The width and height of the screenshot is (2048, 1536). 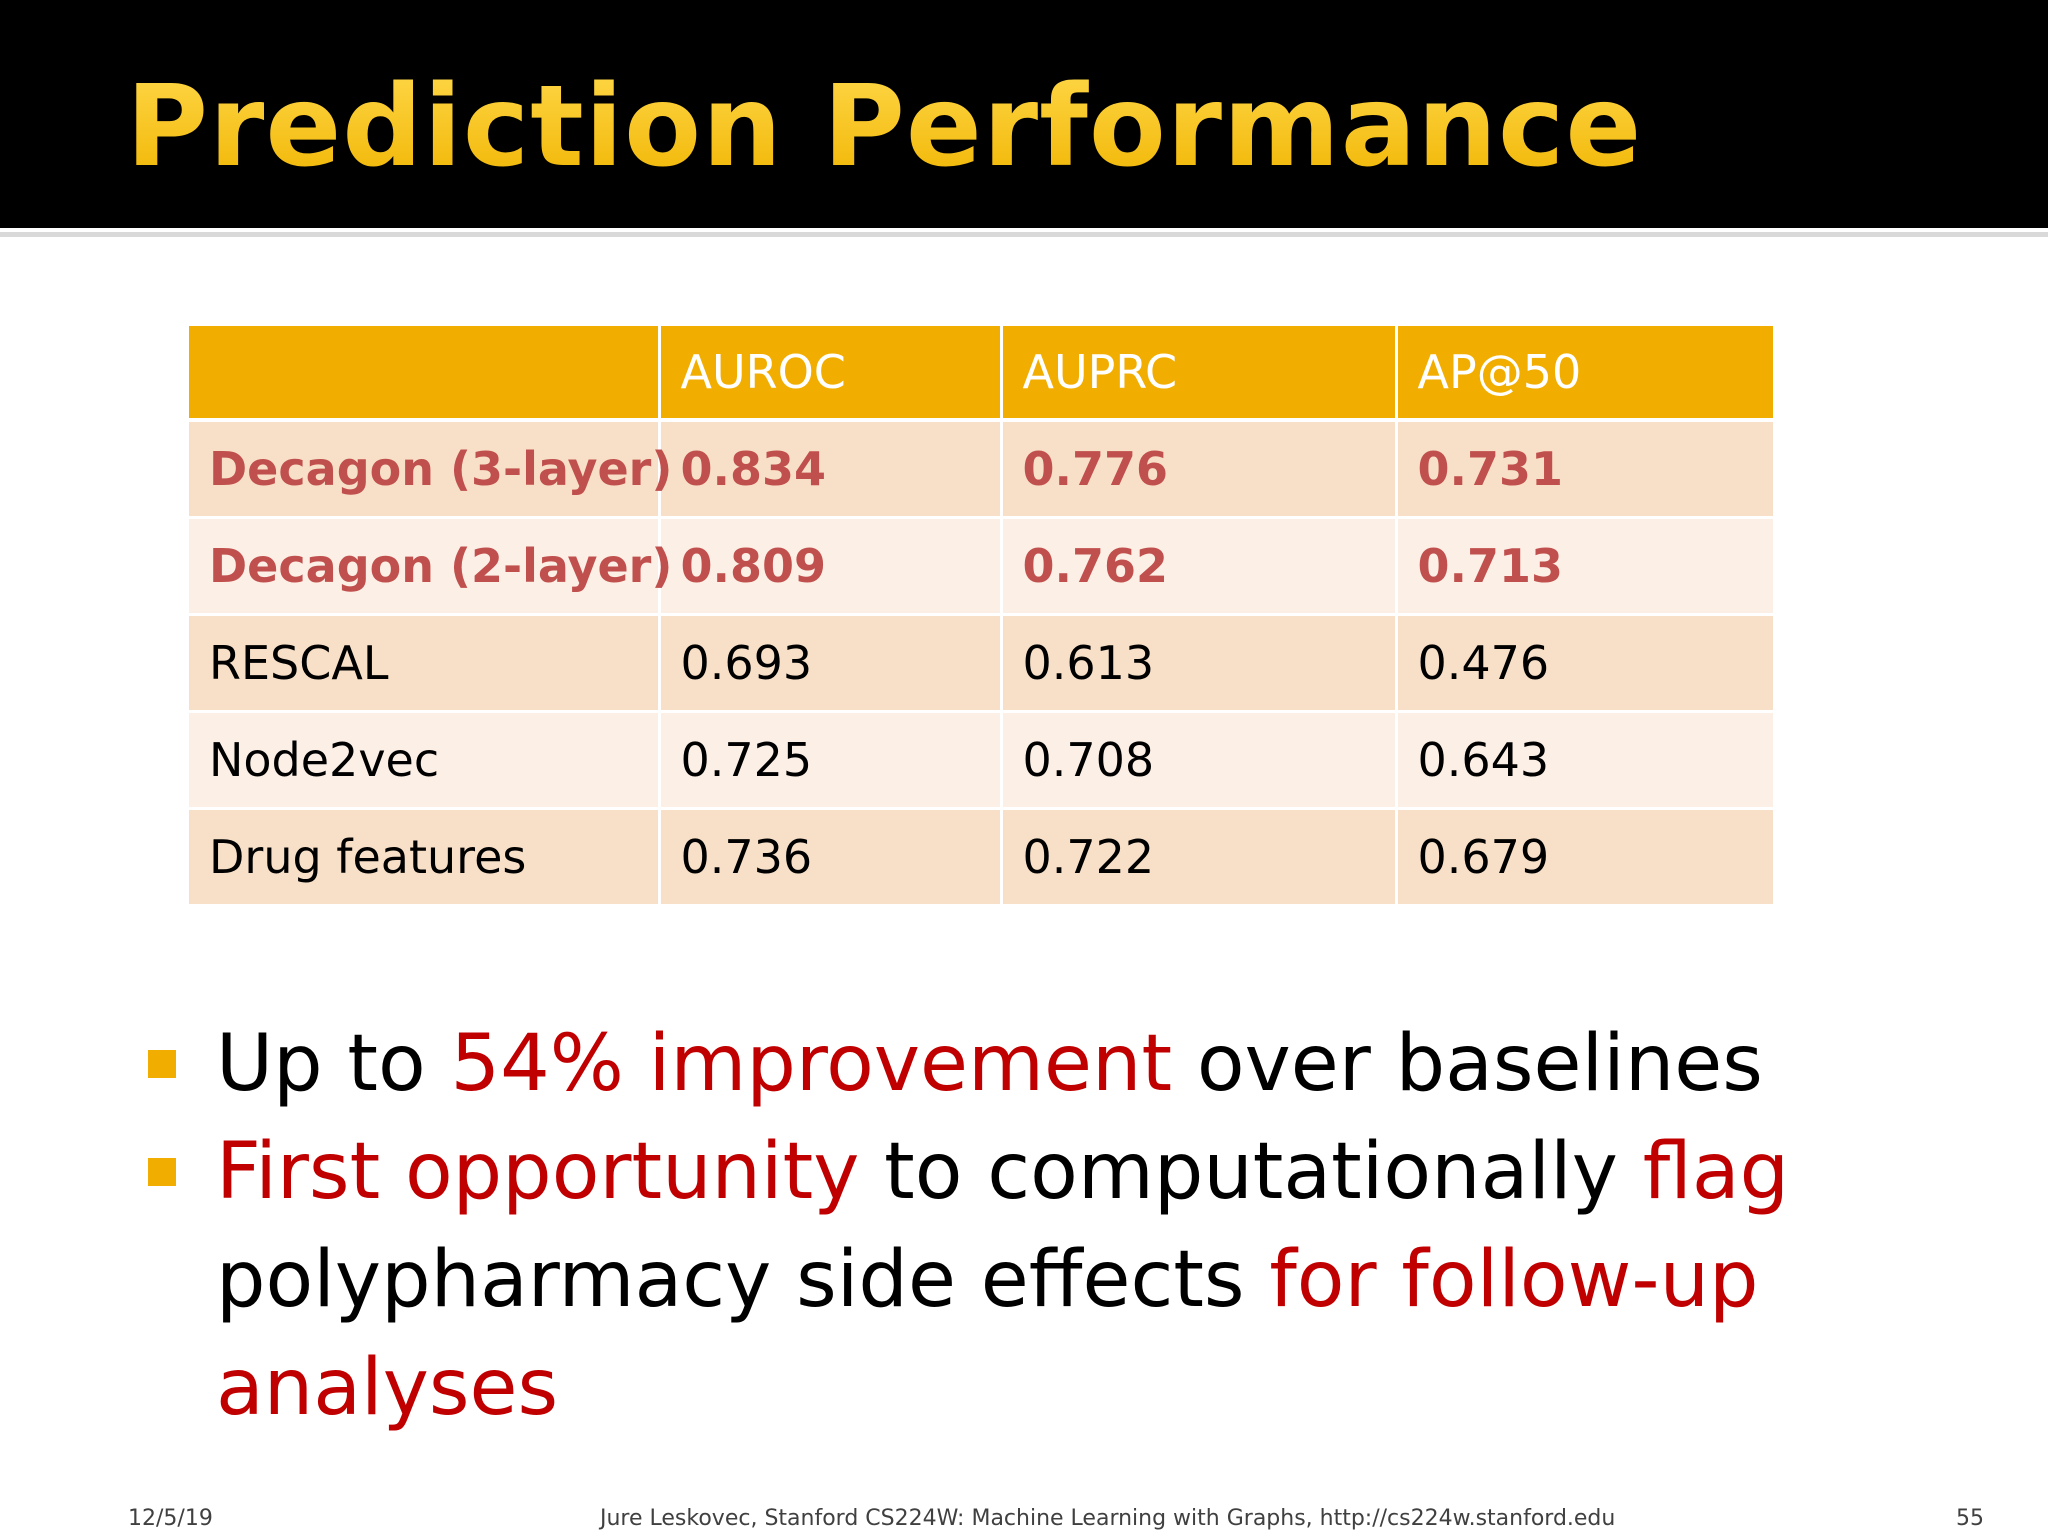 I want to click on title-bar: Prediction Performance, so click(x=1024, y=114).